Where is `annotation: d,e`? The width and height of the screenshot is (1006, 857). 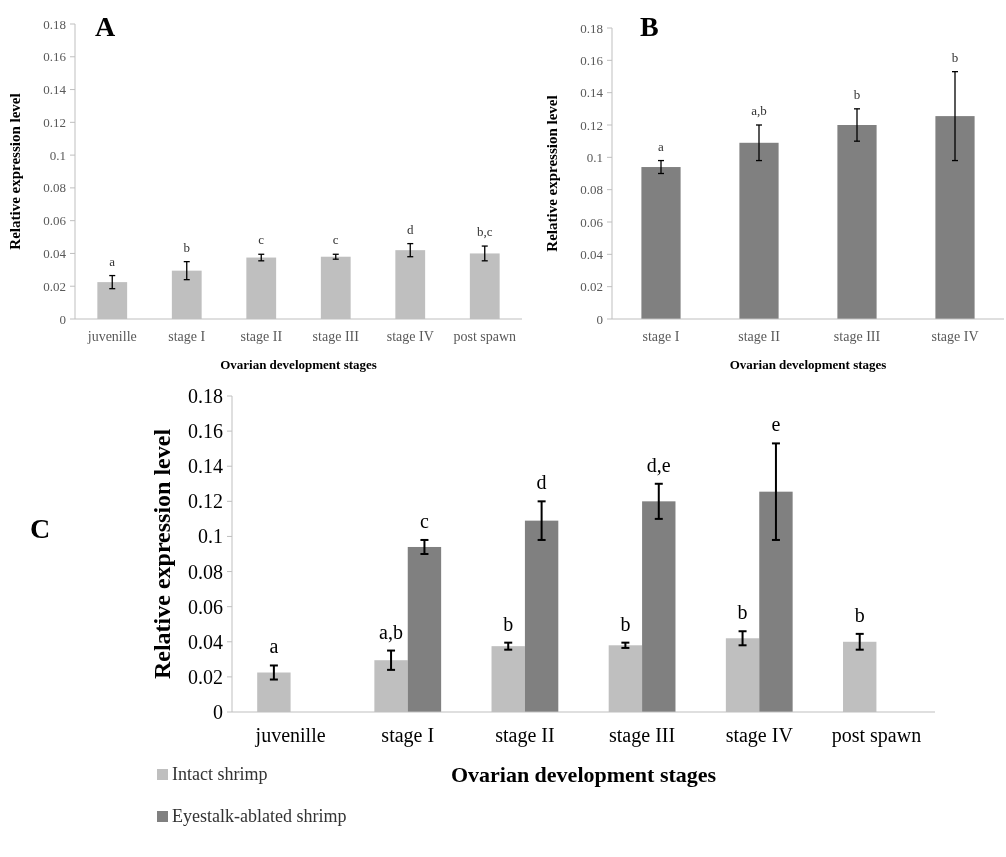 annotation: d,e is located at coordinates (658, 464).